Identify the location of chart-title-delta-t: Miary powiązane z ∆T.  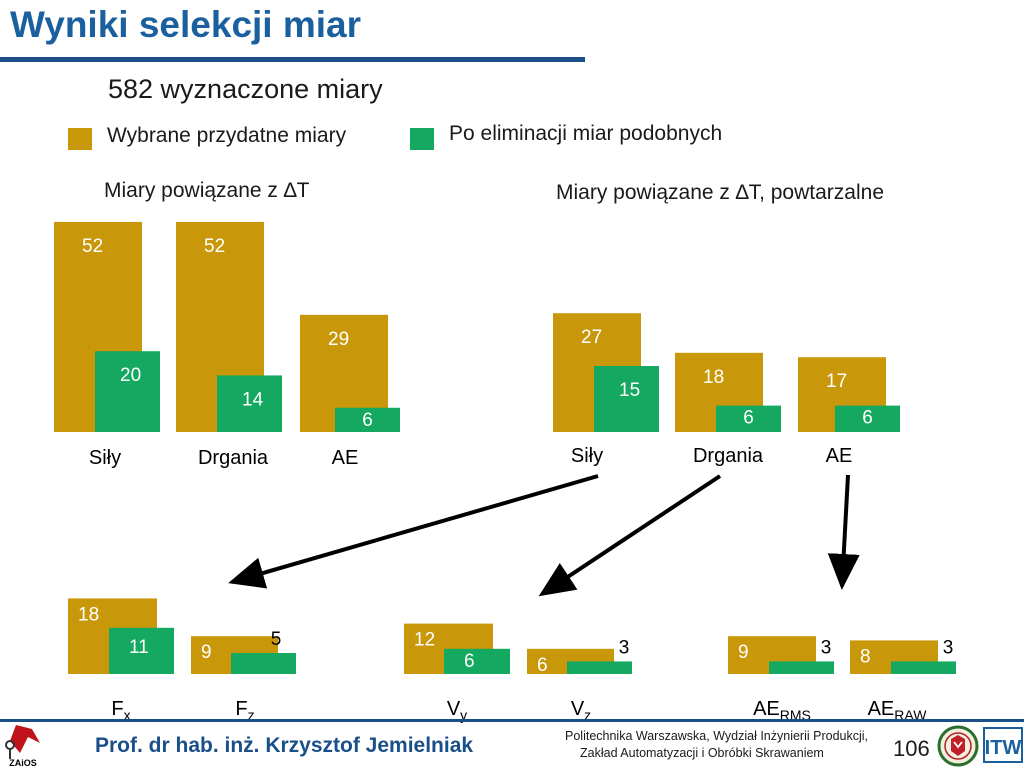
(207, 190).